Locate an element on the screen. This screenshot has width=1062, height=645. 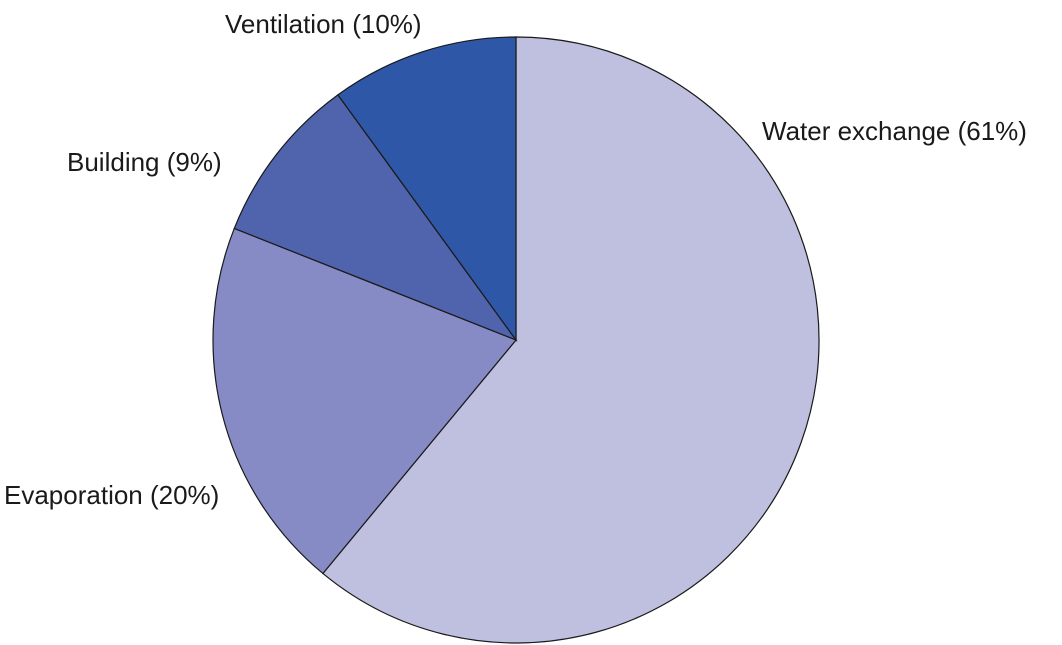
slice-label-ventilation: Ventilation (10%) is located at coordinates (323, 24).